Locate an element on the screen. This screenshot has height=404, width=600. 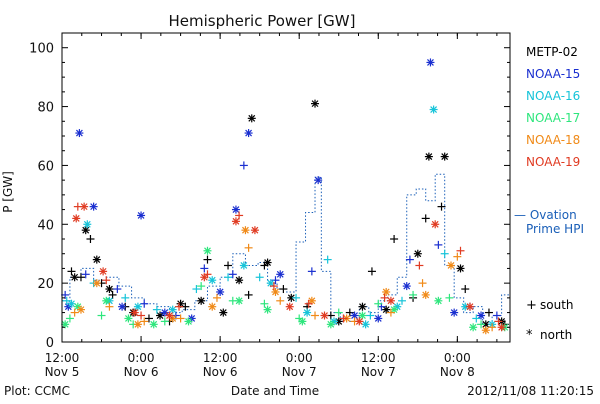
x-tick-label-date: Nov 7 is located at coordinates (299, 372).